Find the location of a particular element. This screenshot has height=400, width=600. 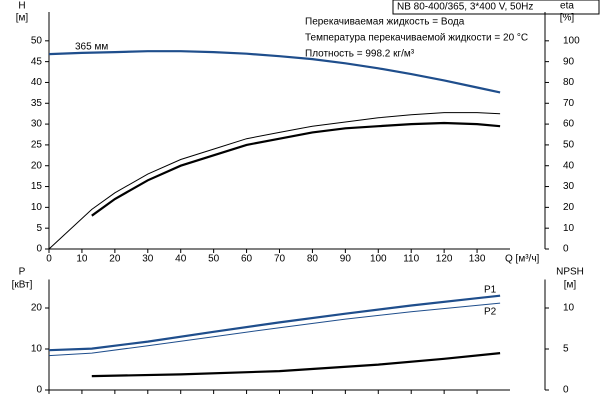

x-tick-label: 30 is located at coordinates (148, 259).